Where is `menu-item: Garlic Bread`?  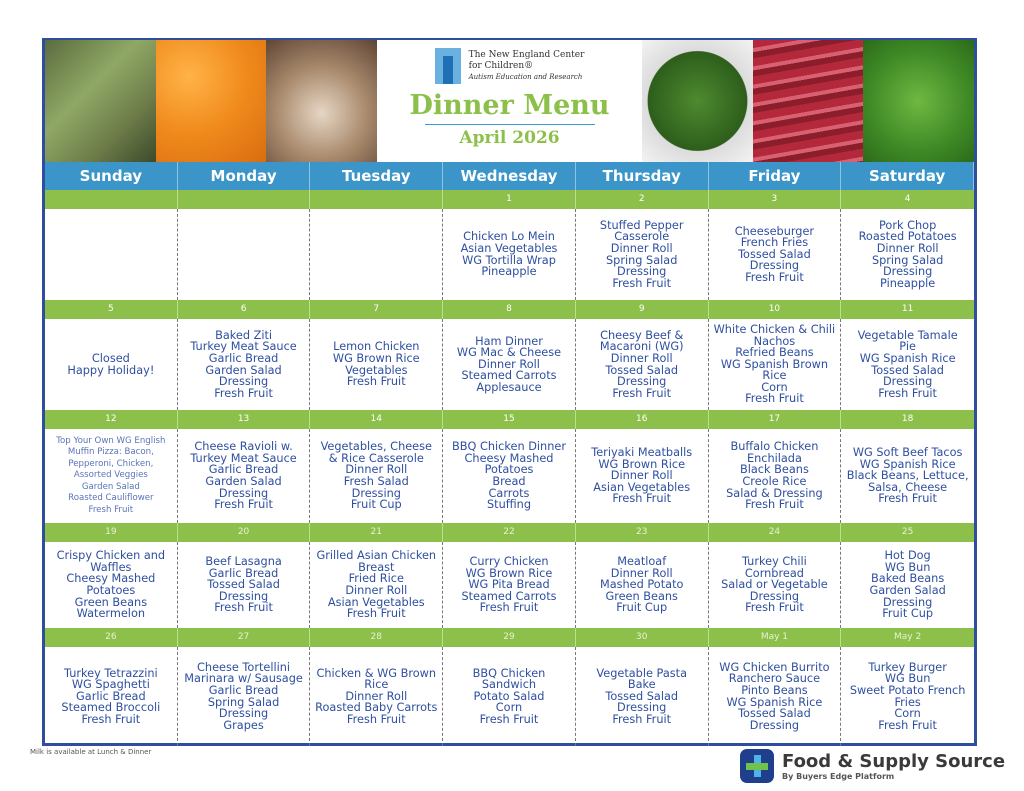
menu-item: Garlic Bread is located at coordinates (111, 696).